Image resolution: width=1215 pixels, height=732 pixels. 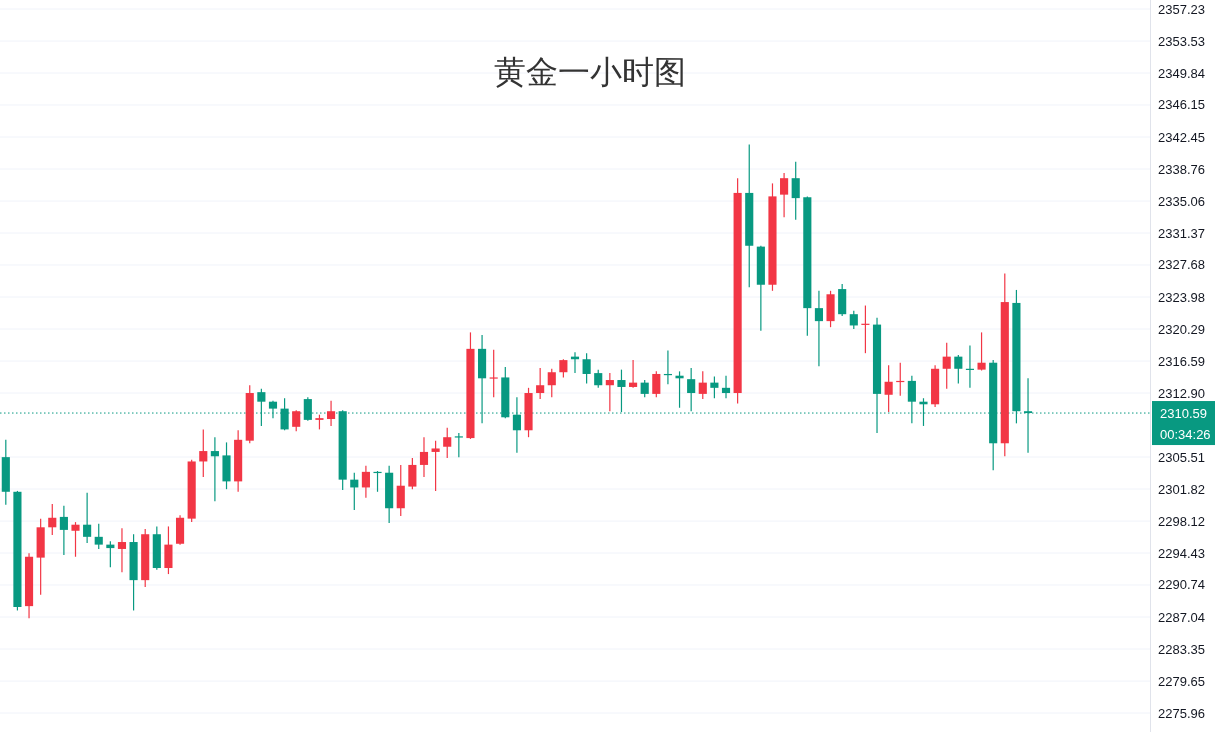 I want to click on y-tick-label: 2331.37, so click(x=1181, y=233).